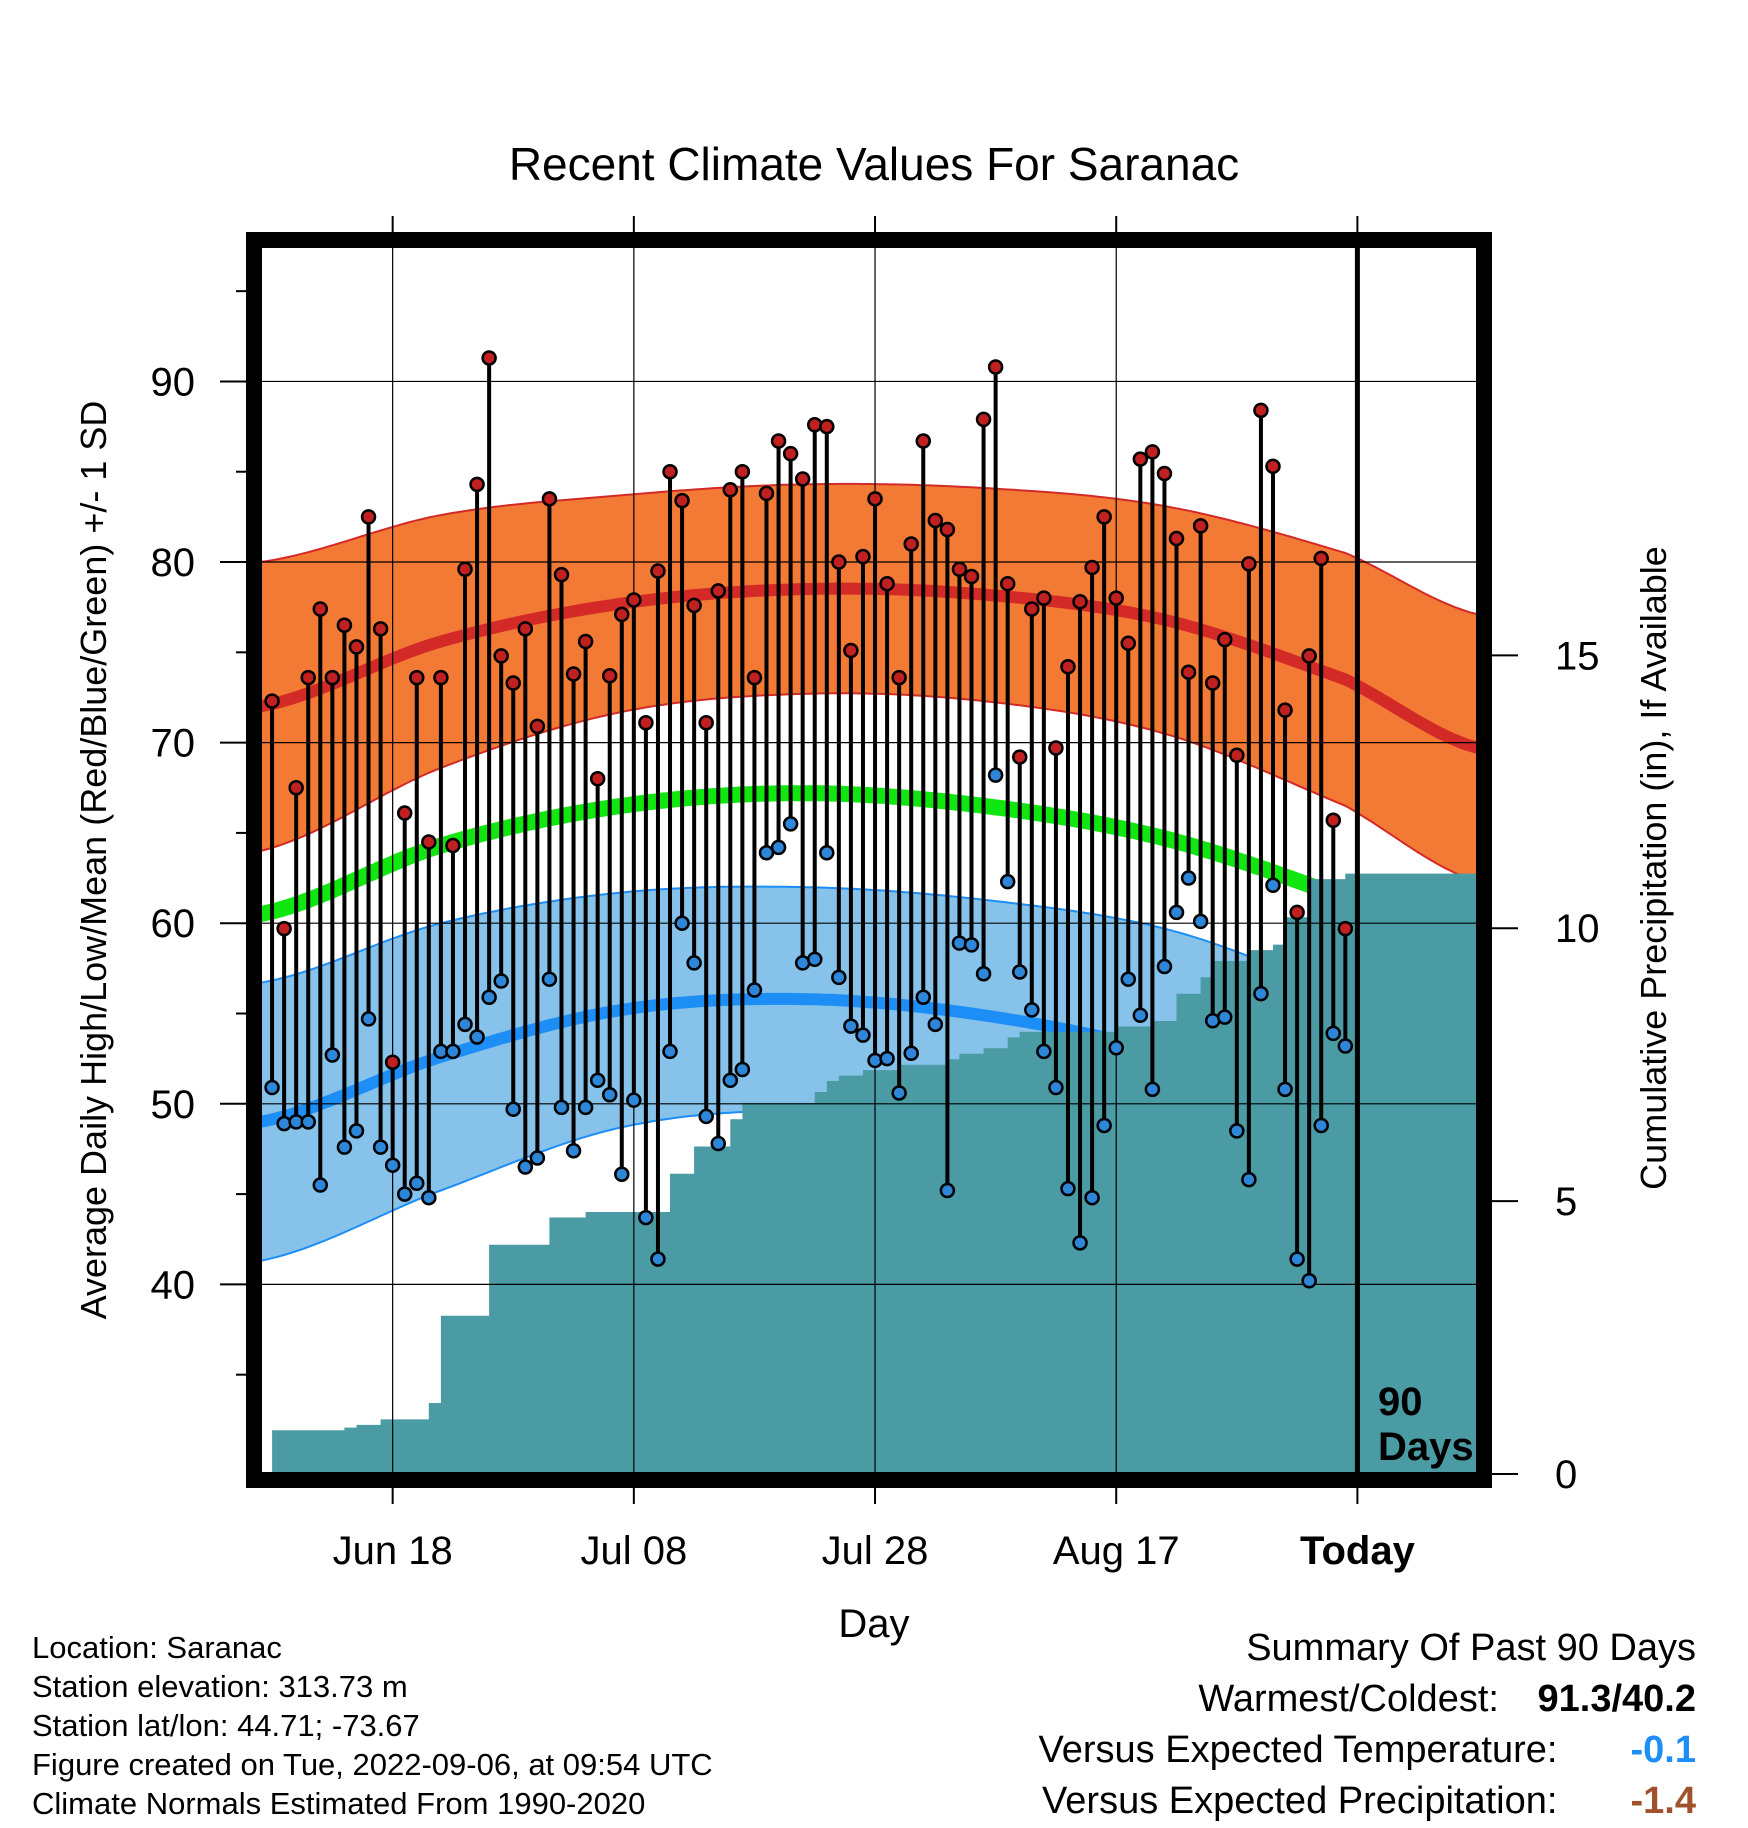 The image size is (1748, 1828). I want to click on temperature-anomaly-value: -0.1, so click(1663, 1750).